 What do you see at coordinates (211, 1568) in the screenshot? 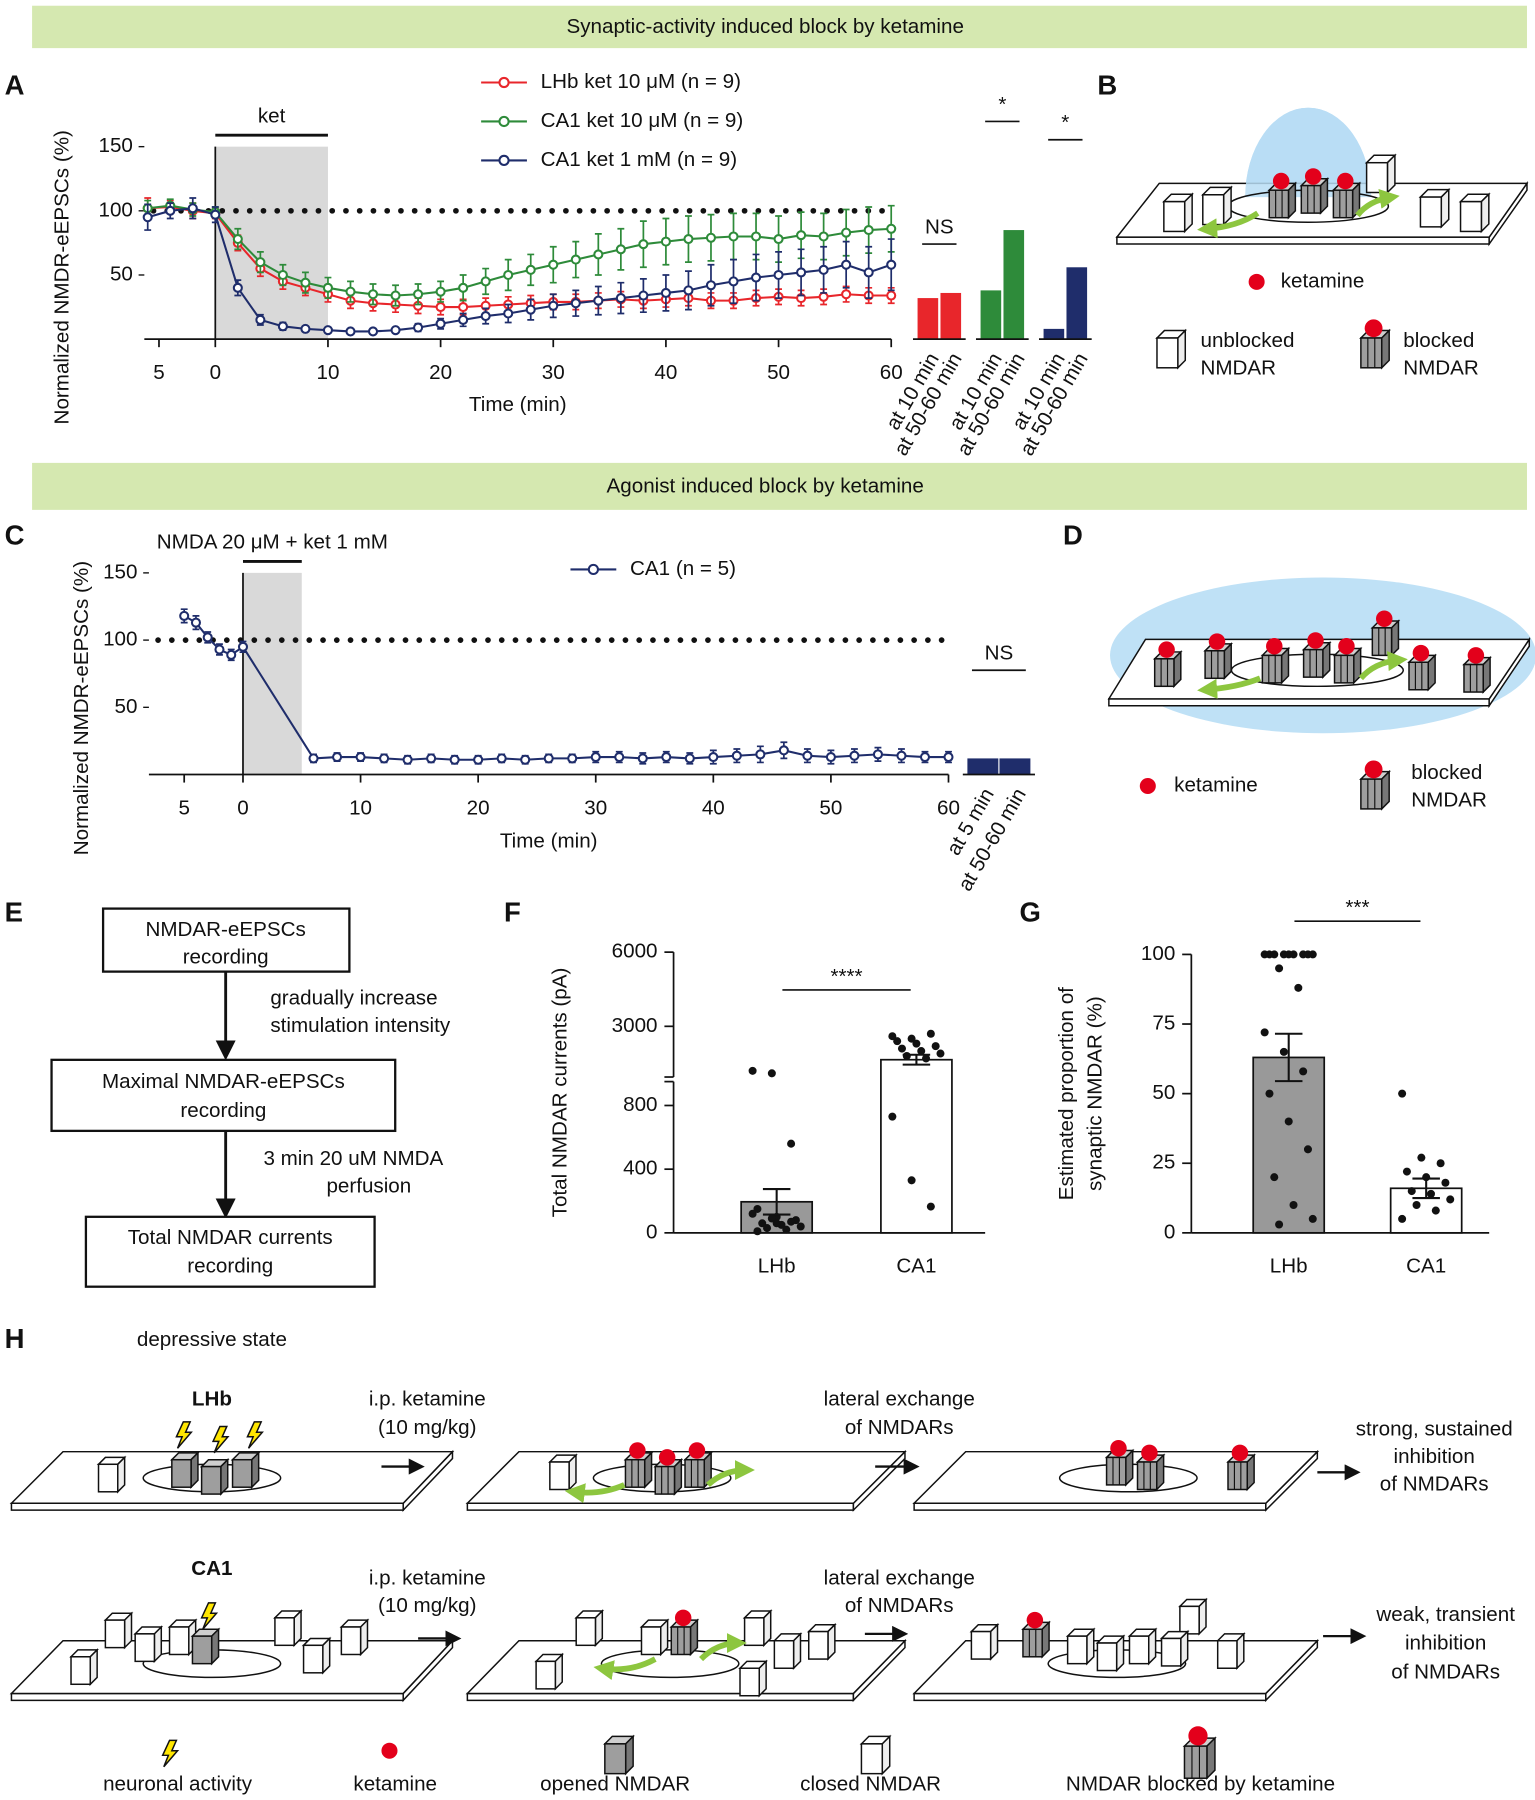
I see `h-region: CA1` at bounding box center [211, 1568].